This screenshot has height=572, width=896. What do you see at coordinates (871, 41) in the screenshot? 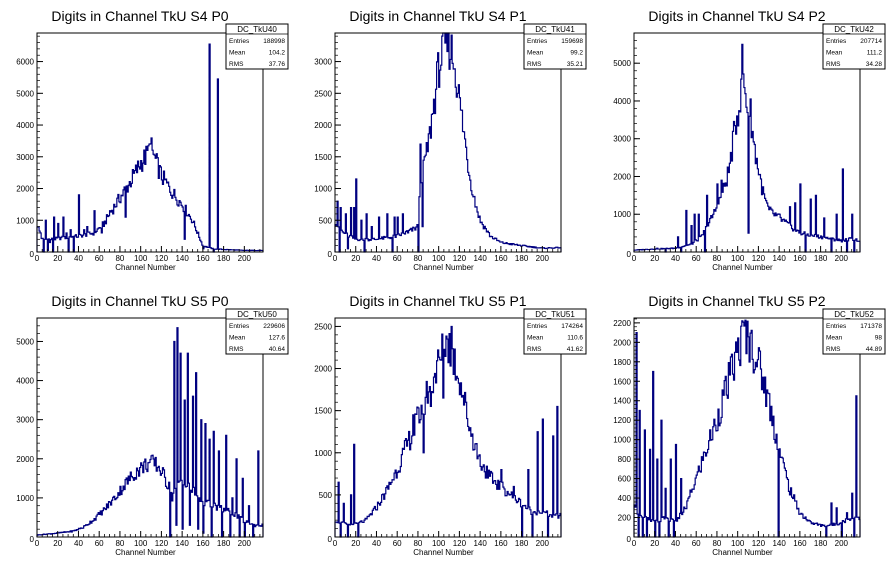
I see `stats-value: 207714` at bounding box center [871, 41].